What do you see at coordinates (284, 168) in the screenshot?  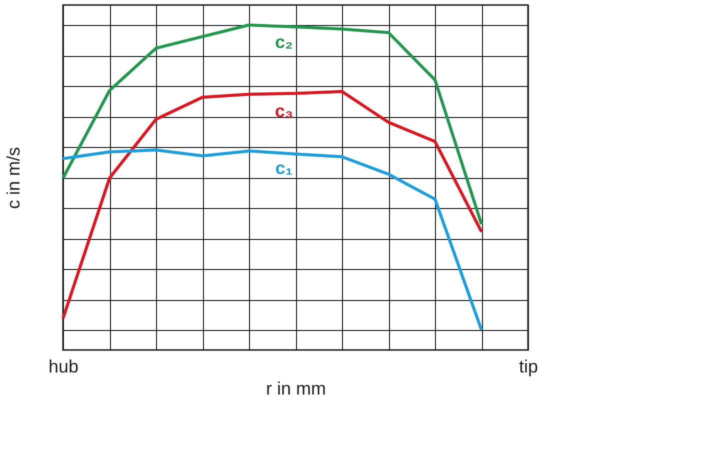 I see `series-label: c₁` at bounding box center [284, 168].